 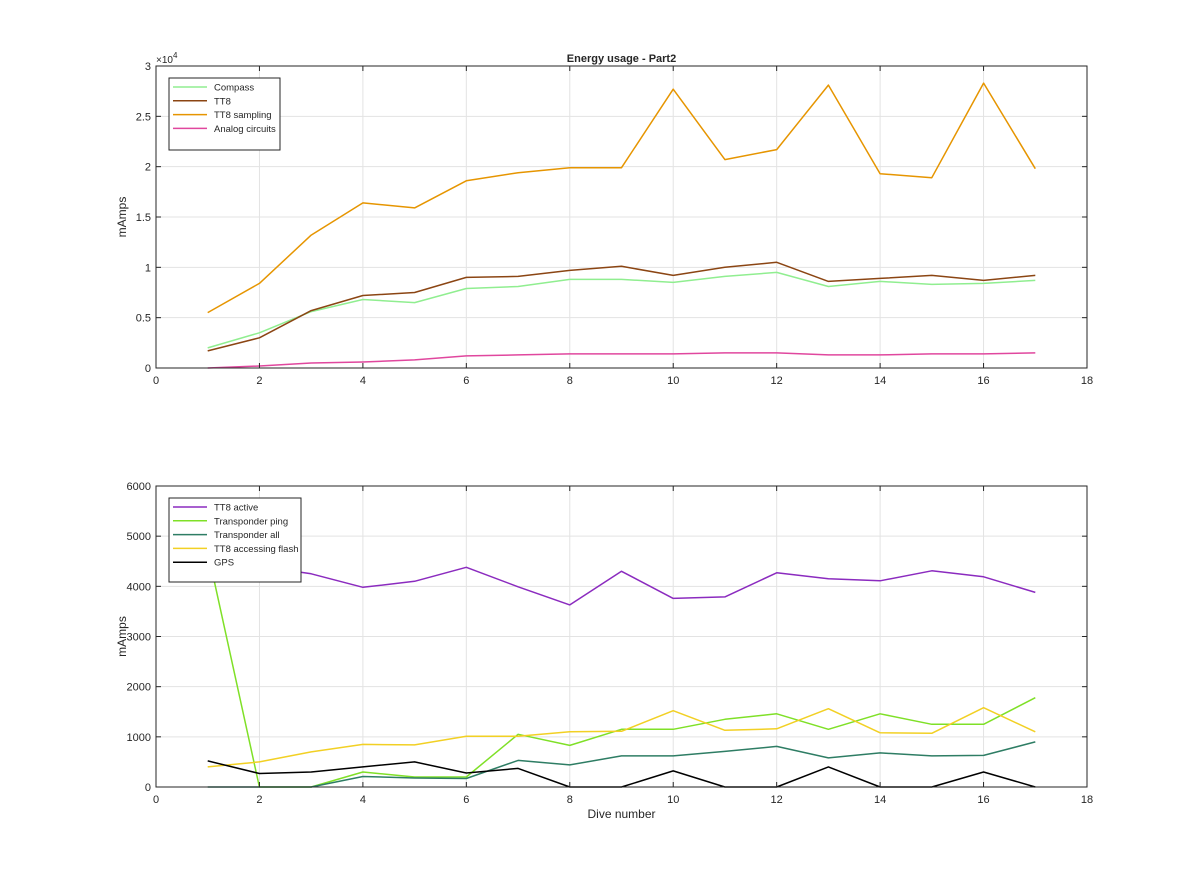 I want to click on legend-label: Transponder ping, so click(x=251, y=521).